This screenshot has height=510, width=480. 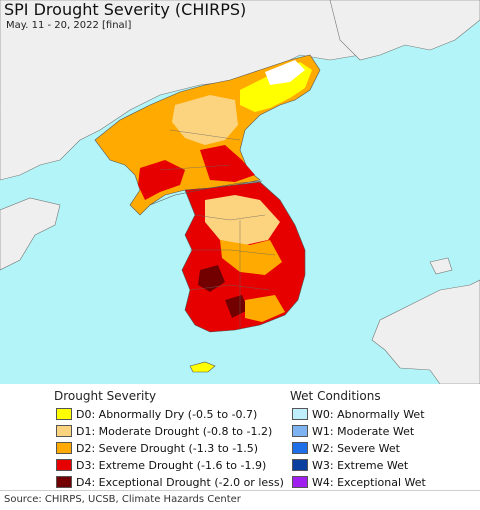 I want to click on region-nk-d3-west, so click(x=161, y=180).